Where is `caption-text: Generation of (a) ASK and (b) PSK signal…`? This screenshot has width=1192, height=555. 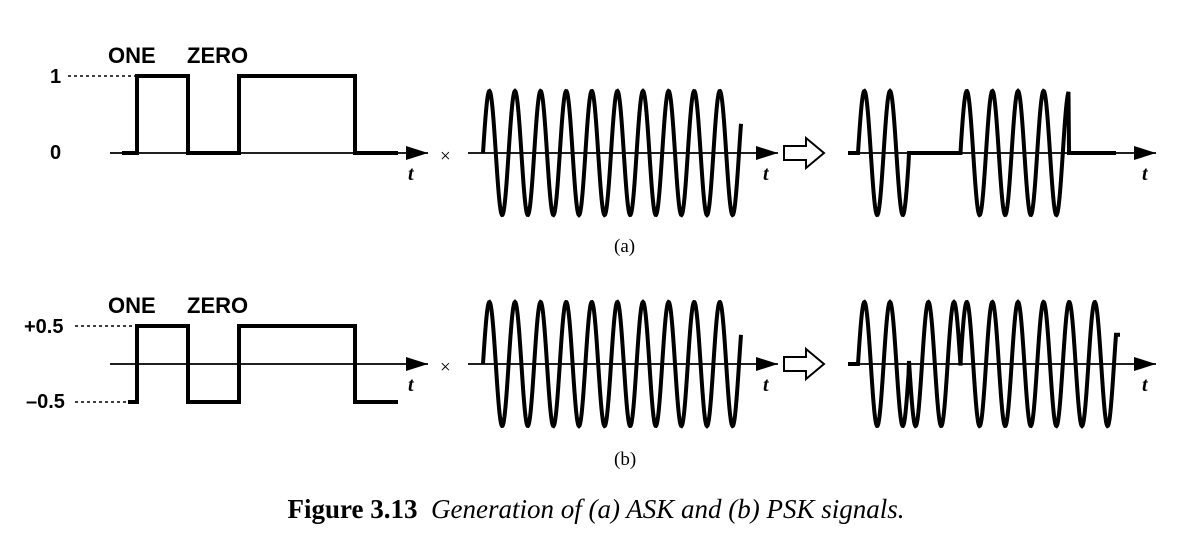
caption-text: Generation of (a) ASK and (b) PSK signal… is located at coordinates (668, 509).